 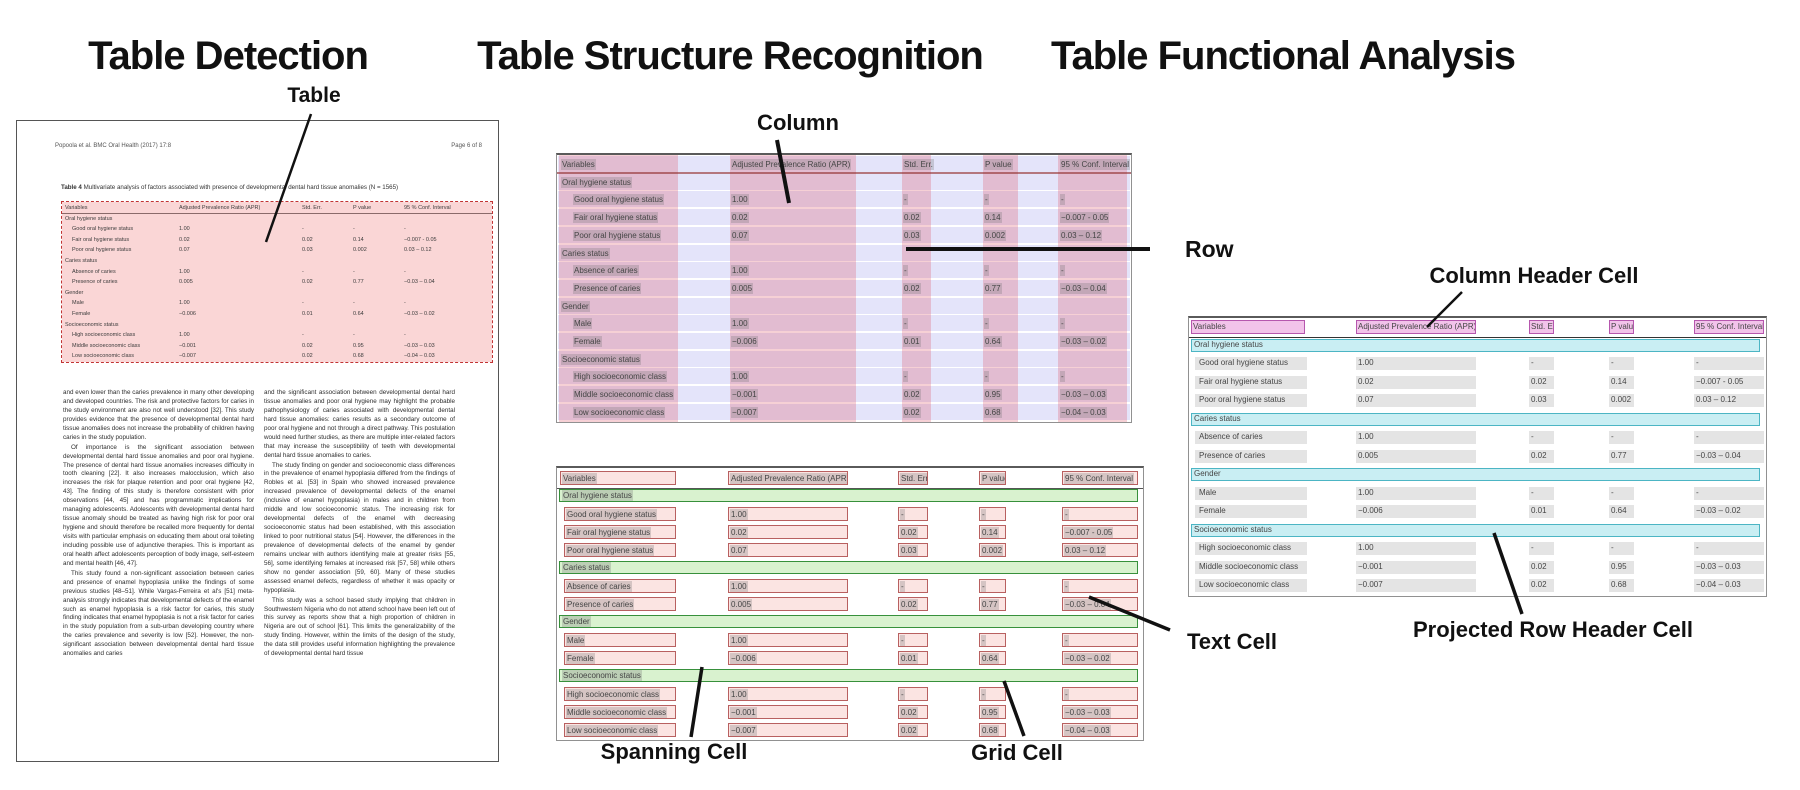 What do you see at coordinates (791, 341) in the screenshot?
I see `data-cell: −0.006` at bounding box center [791, 341].